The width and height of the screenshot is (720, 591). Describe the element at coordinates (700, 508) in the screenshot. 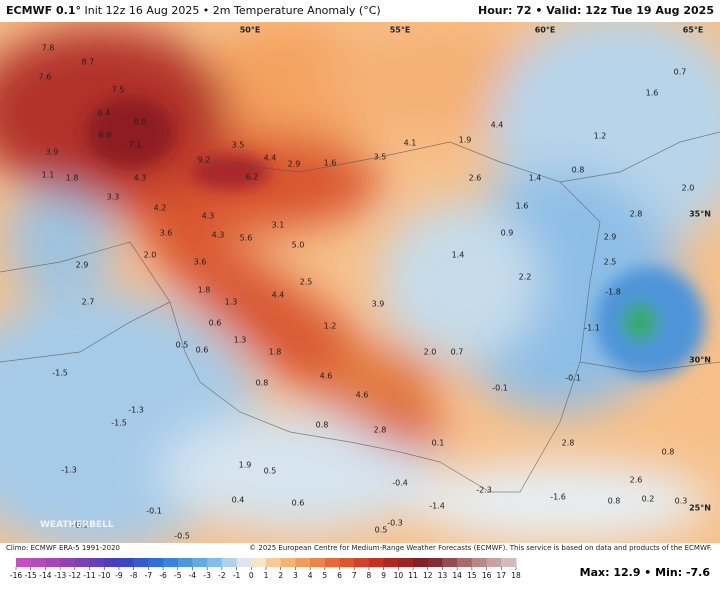

I see `graticule-label: 25°N` at that location.